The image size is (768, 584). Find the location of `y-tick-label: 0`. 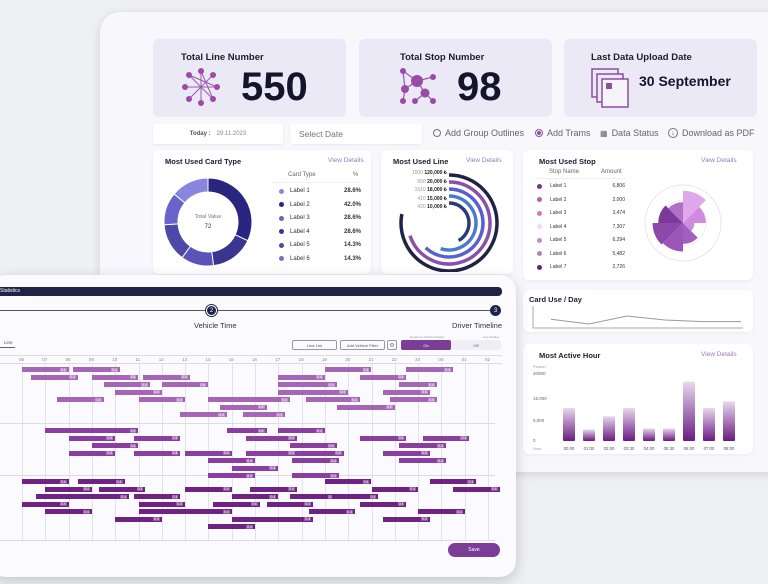

y-tick-label: 0 is located at coordinates (534, 440).